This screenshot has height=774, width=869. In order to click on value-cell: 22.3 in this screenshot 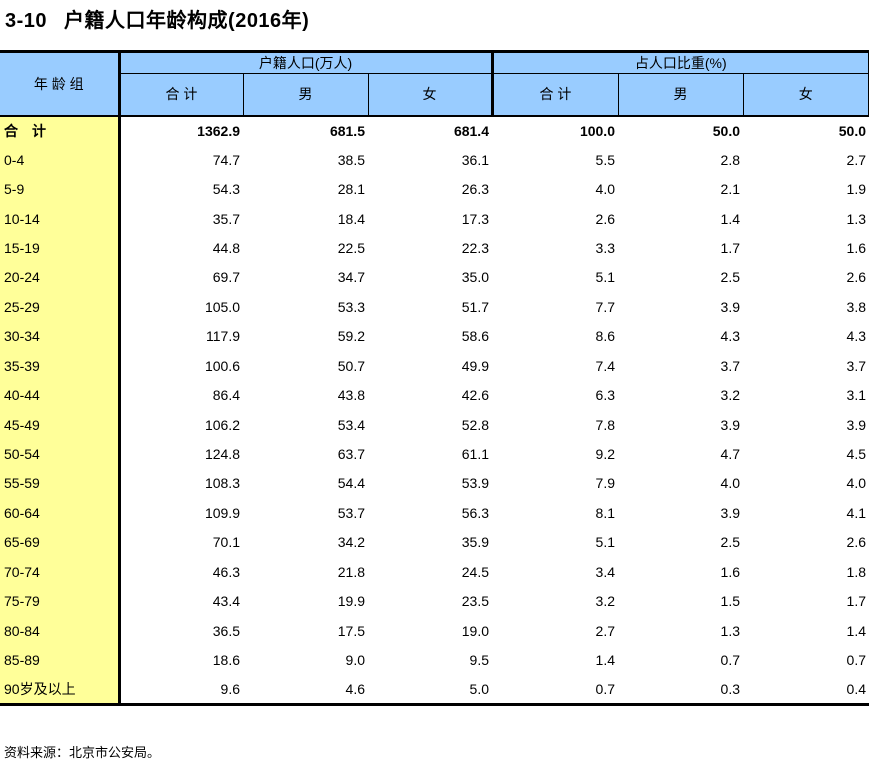, I will do `click(475, 247)`.